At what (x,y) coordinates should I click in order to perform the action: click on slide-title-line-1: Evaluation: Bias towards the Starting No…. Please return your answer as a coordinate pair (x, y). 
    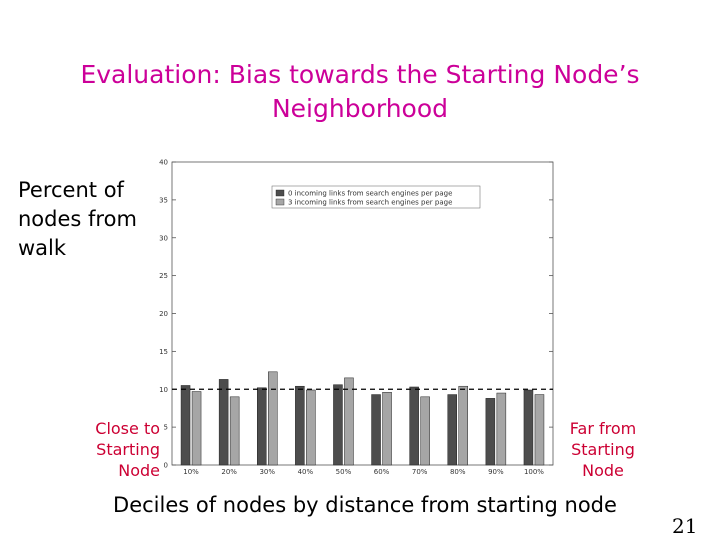
    Looking at the image, I should click on (360, 74).